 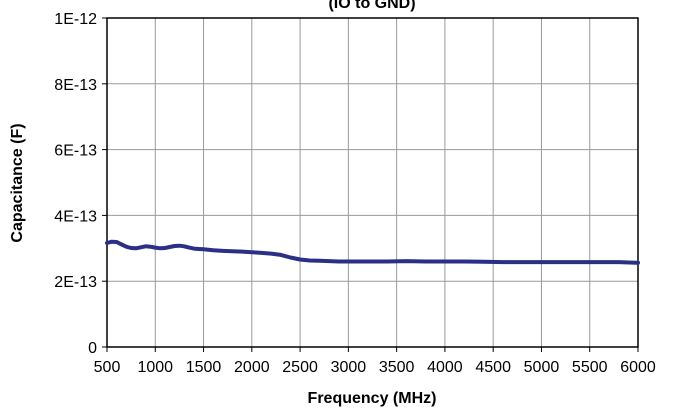 I want to click on x-tick-label: 1000, so click(x=155, y=367).